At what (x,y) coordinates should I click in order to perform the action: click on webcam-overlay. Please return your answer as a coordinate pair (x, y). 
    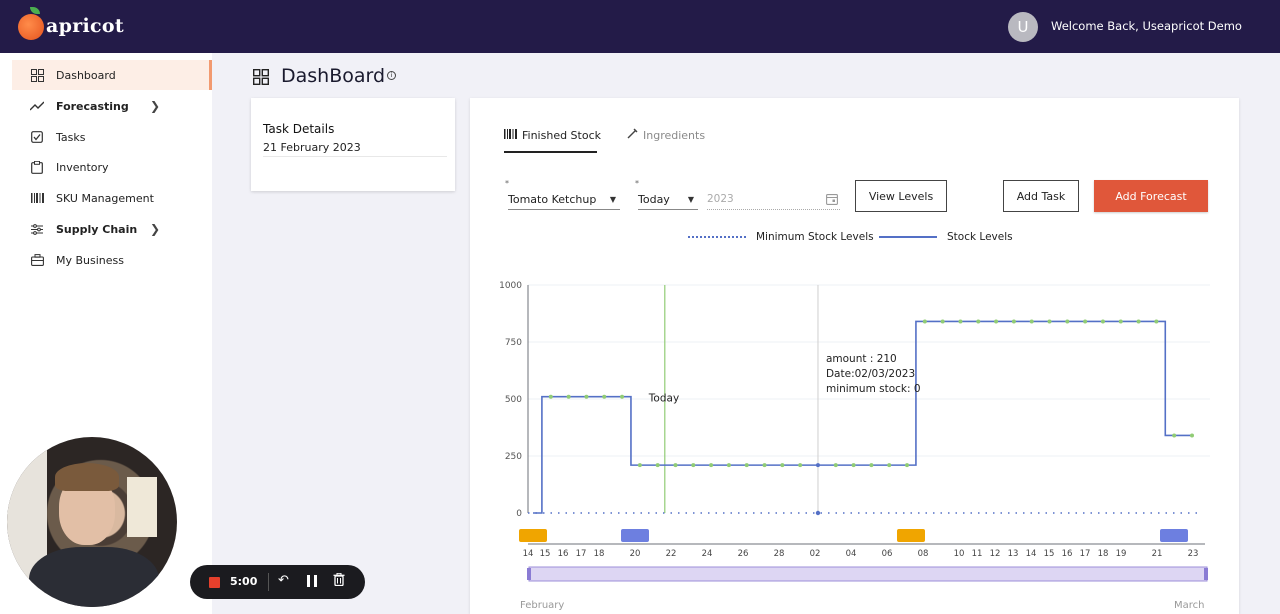
    Looking at the image, I should click on (92, 522).